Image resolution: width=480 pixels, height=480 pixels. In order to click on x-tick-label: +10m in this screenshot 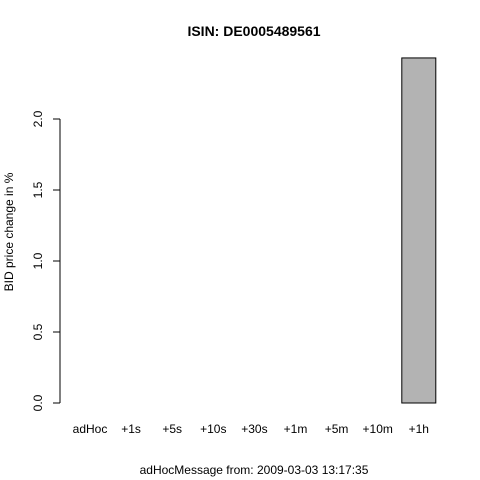, I will do `click(378, 429)`.